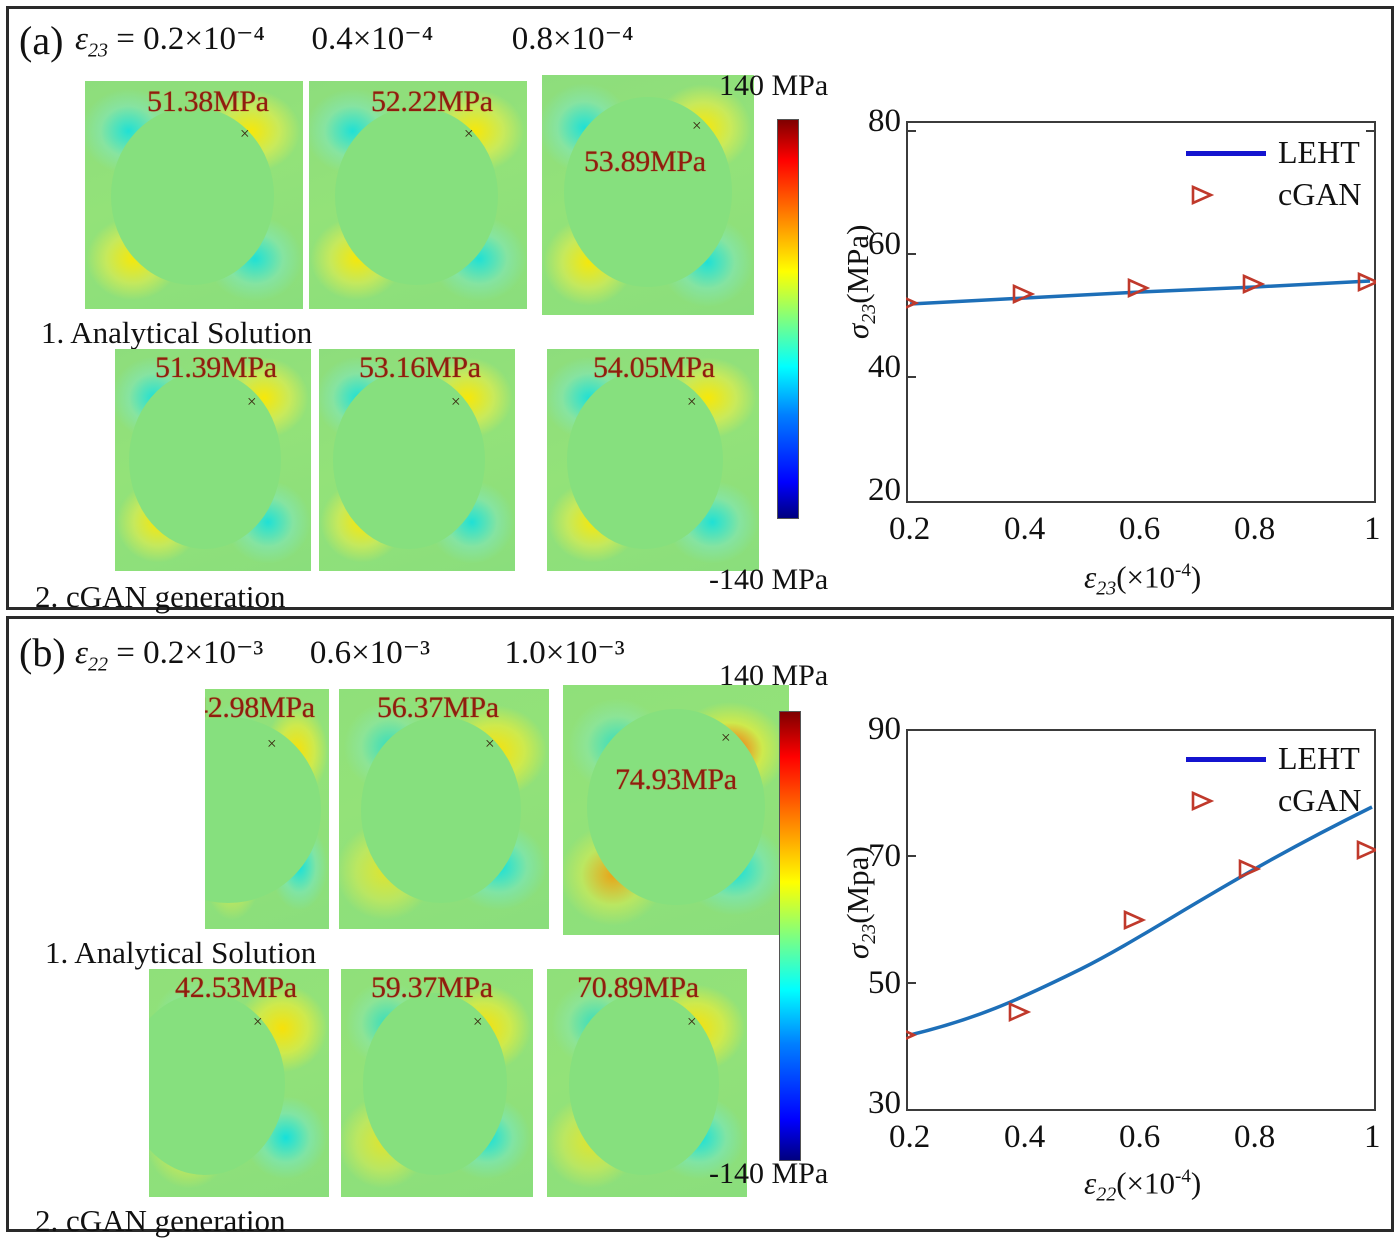 The image size is (1400, 1238). Describe the element at coordinates (204, 39) in the screenshot. I see `panel-a-val-0: 0.2×10⁻⁴` at that location.